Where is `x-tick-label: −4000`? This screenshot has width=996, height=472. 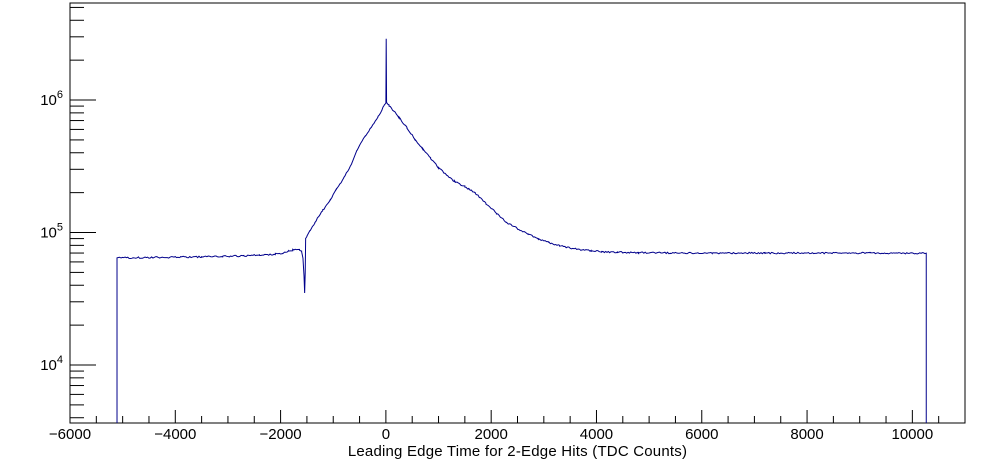
x-tick-label: −4000 is located at coordinates (175, 434).